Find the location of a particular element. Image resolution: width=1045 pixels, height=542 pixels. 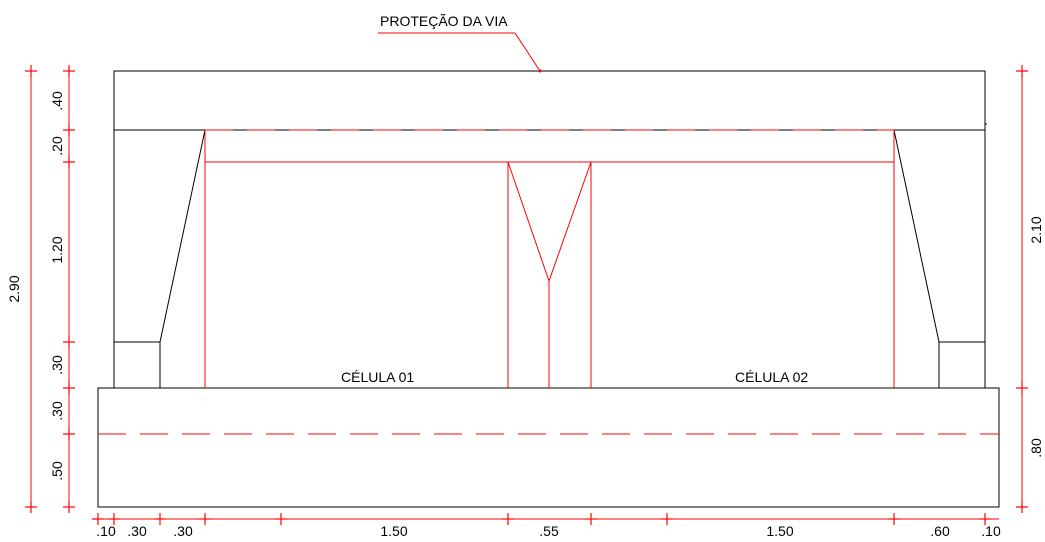

left-total-dimension: 2.90 is located at coordinates (21, 289).